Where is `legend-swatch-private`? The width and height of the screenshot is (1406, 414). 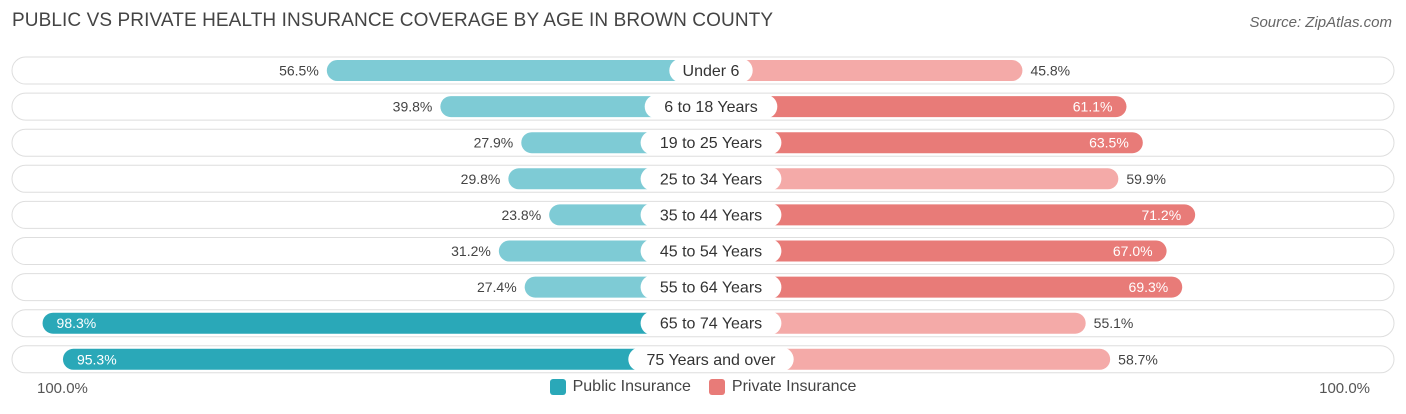 legend-swatch-private is located at coordinates (716, 387).